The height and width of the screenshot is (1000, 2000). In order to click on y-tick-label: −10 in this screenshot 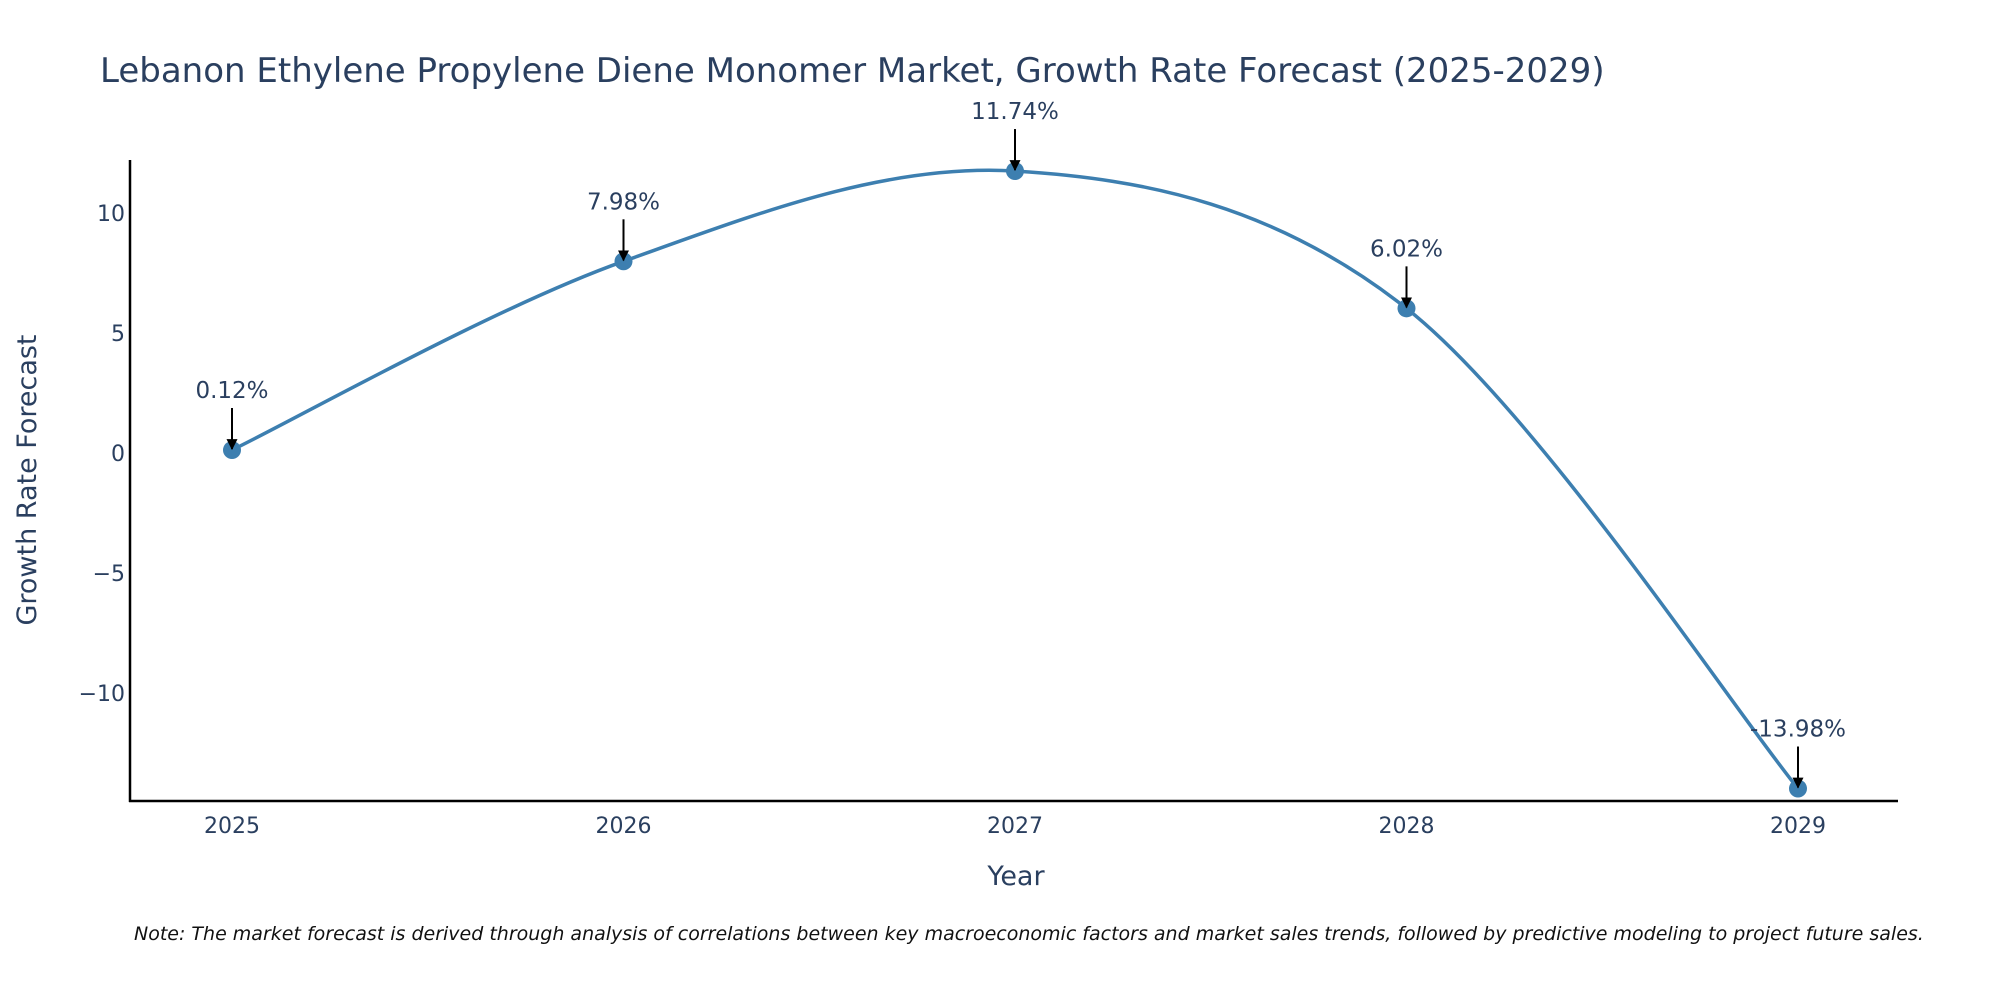, I will do `click(102, 694)`.